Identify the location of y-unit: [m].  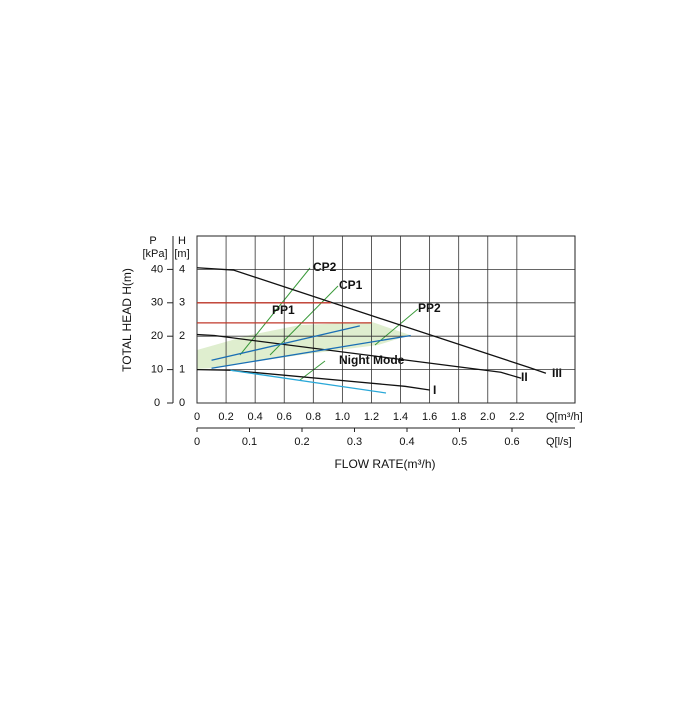
(181, 254).